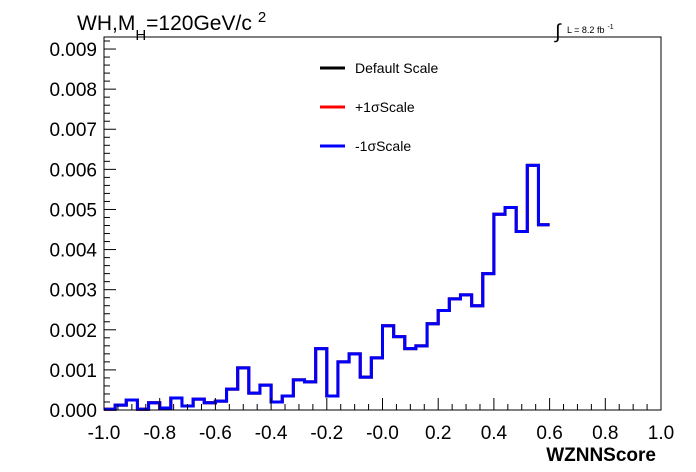 The image size is (696, 472). I want to click on x-tick-label: -0.4, so click(271, 433).